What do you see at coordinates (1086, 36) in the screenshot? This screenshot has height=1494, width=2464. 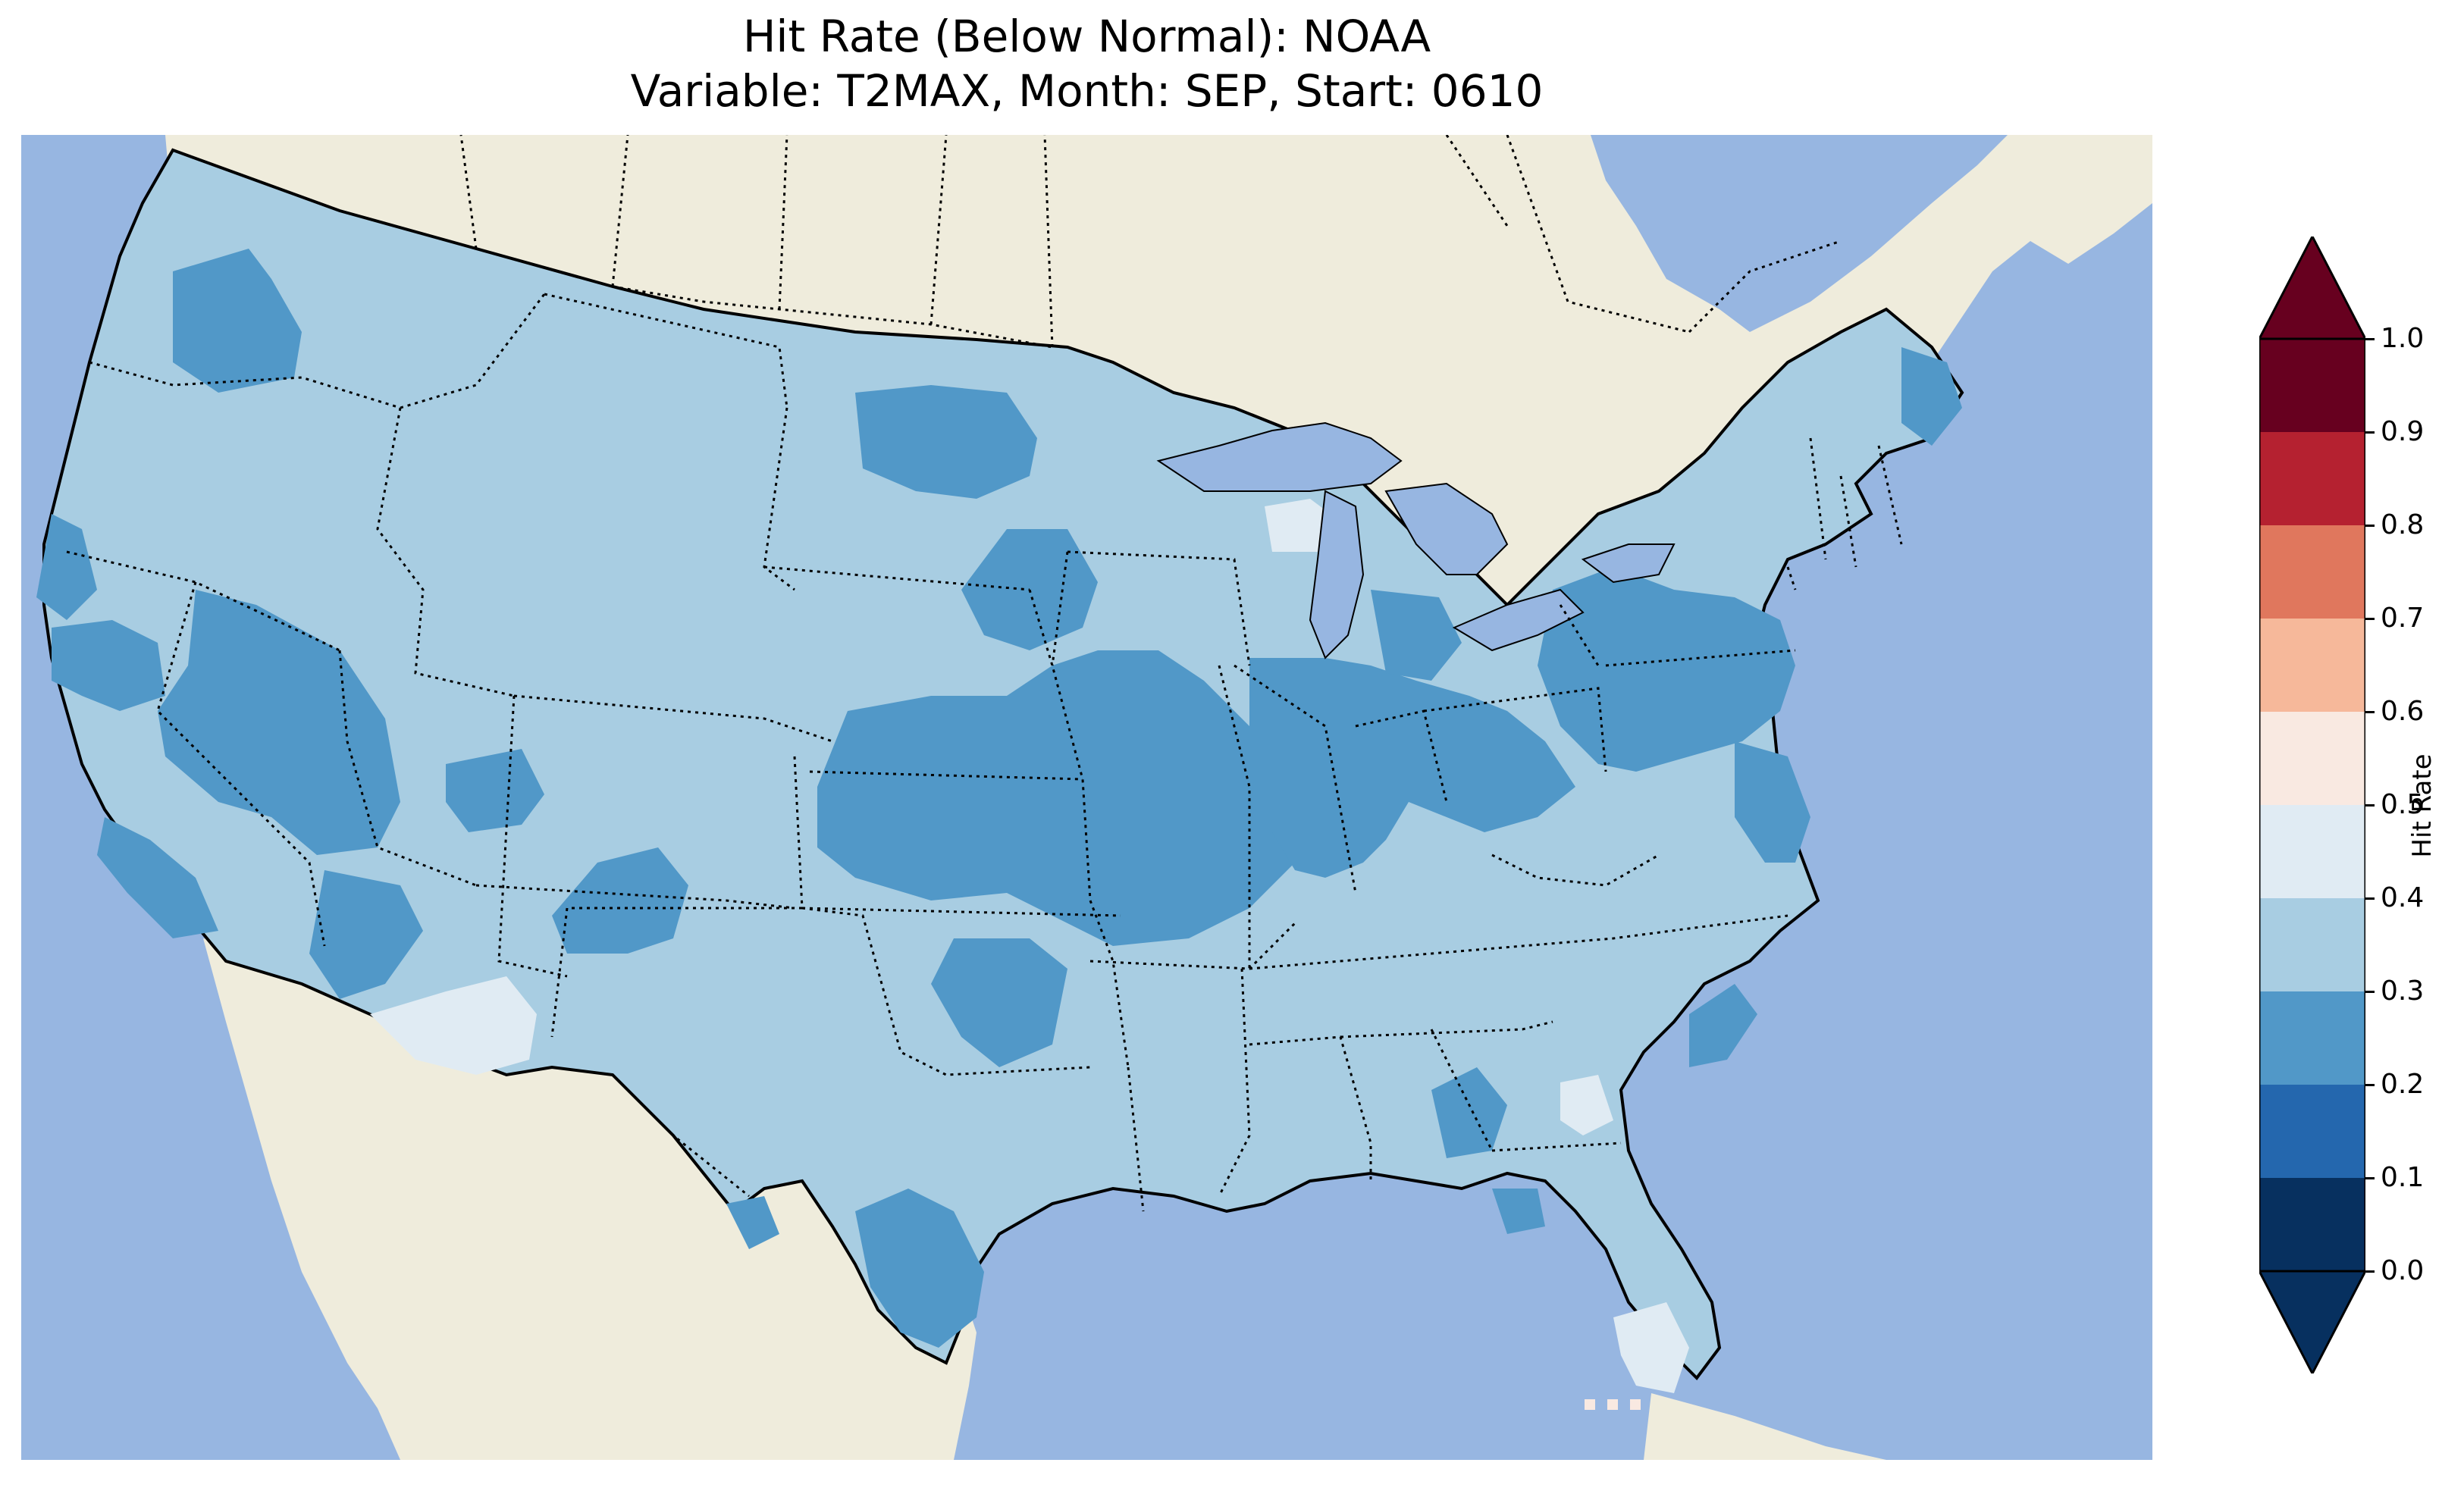 I see `chart-title: Hit Rate (Below Normal): NOAA` at bounding box center [1086, 36].